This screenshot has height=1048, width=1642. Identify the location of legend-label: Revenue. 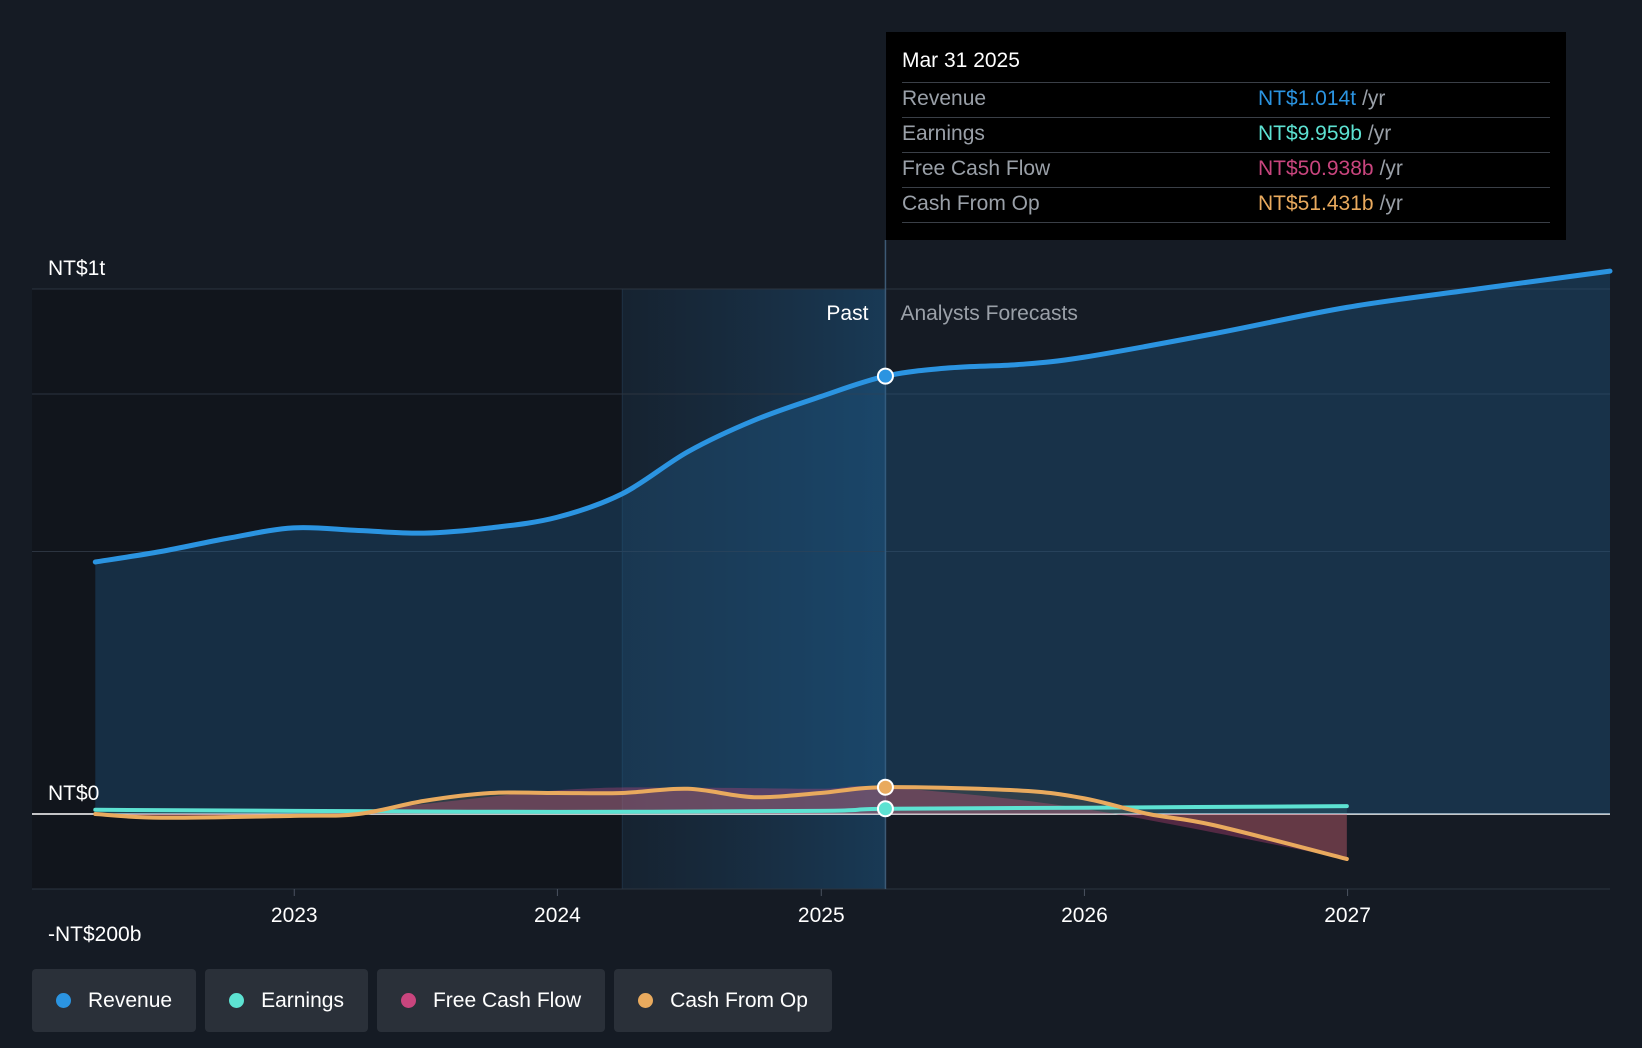
(130, 1000).